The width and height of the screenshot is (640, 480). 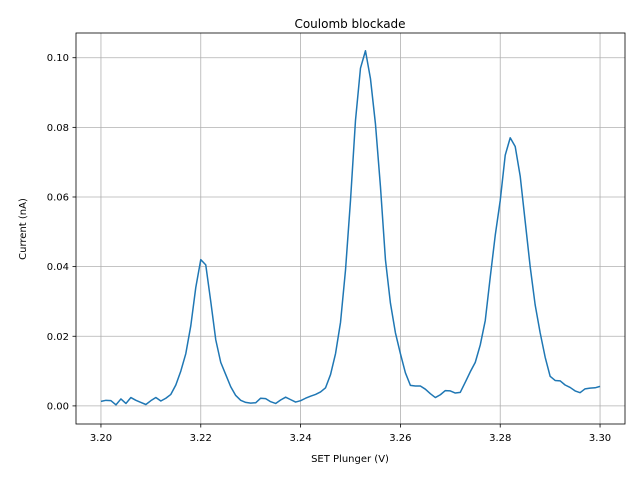 What do you see at coordinates (201, 438) in the screenshot?
I see `x-tick-label: 3.22` at bounding box center [201, 438].